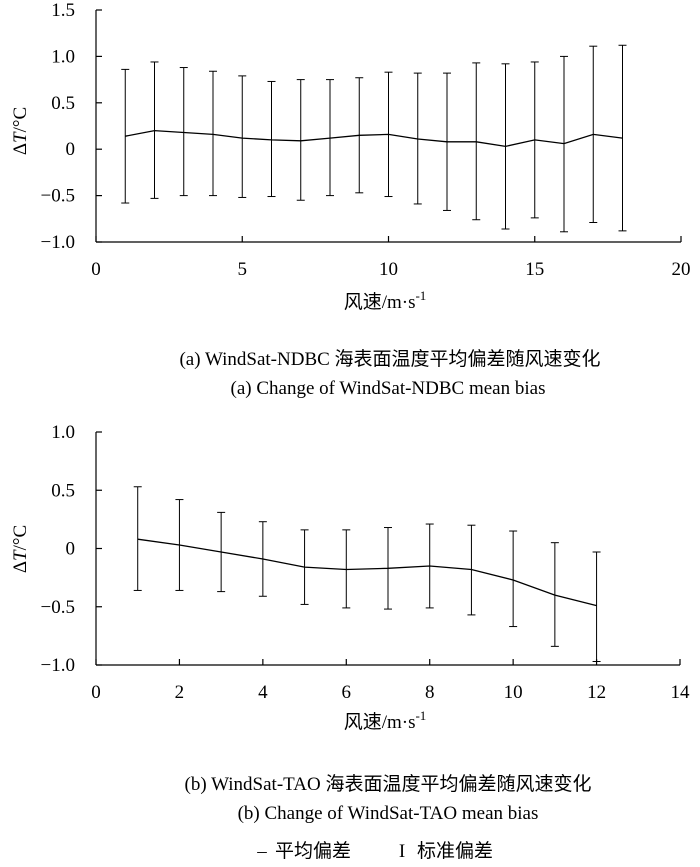 The height and width of the screenshot is (867, 700). What do you see at coordinates (385, 720) in the screenshot?
I see `x-axis-title-b: 风速/m·s-1` at bounding box center [385, 720].